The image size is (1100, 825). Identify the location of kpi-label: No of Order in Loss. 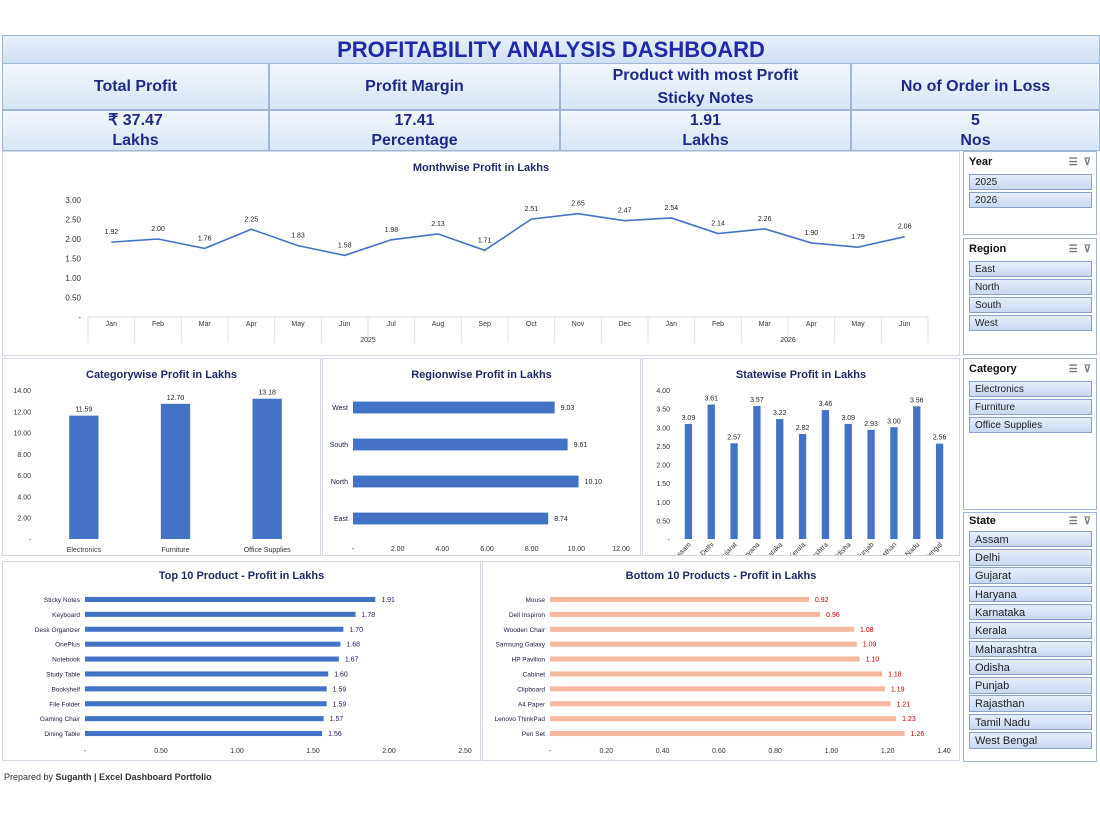
(975, 86).